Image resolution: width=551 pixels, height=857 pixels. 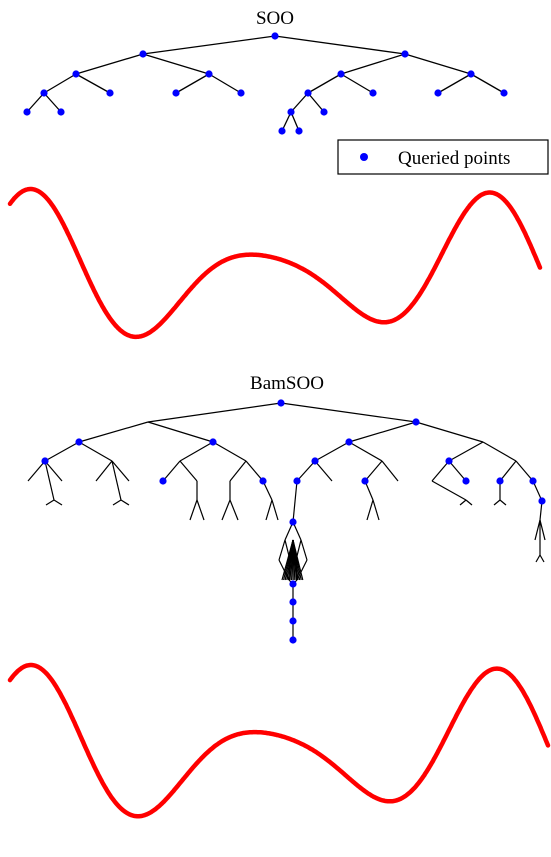 I want to click on legend: Queried points, so click(x=443, y=157).